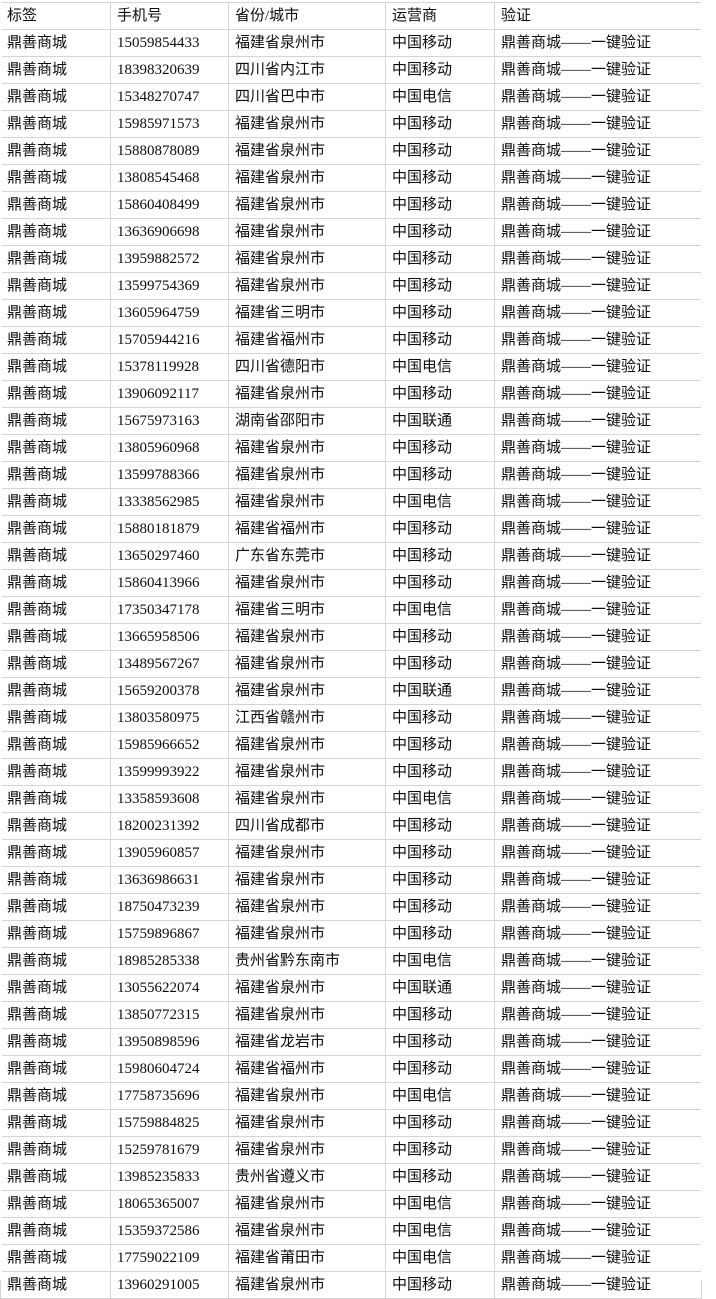  I want to click on table-row: 鼎善商城 15985971573 福建省泉州市 中国移动 鼎善商城——一键验证, so click(351, 124).